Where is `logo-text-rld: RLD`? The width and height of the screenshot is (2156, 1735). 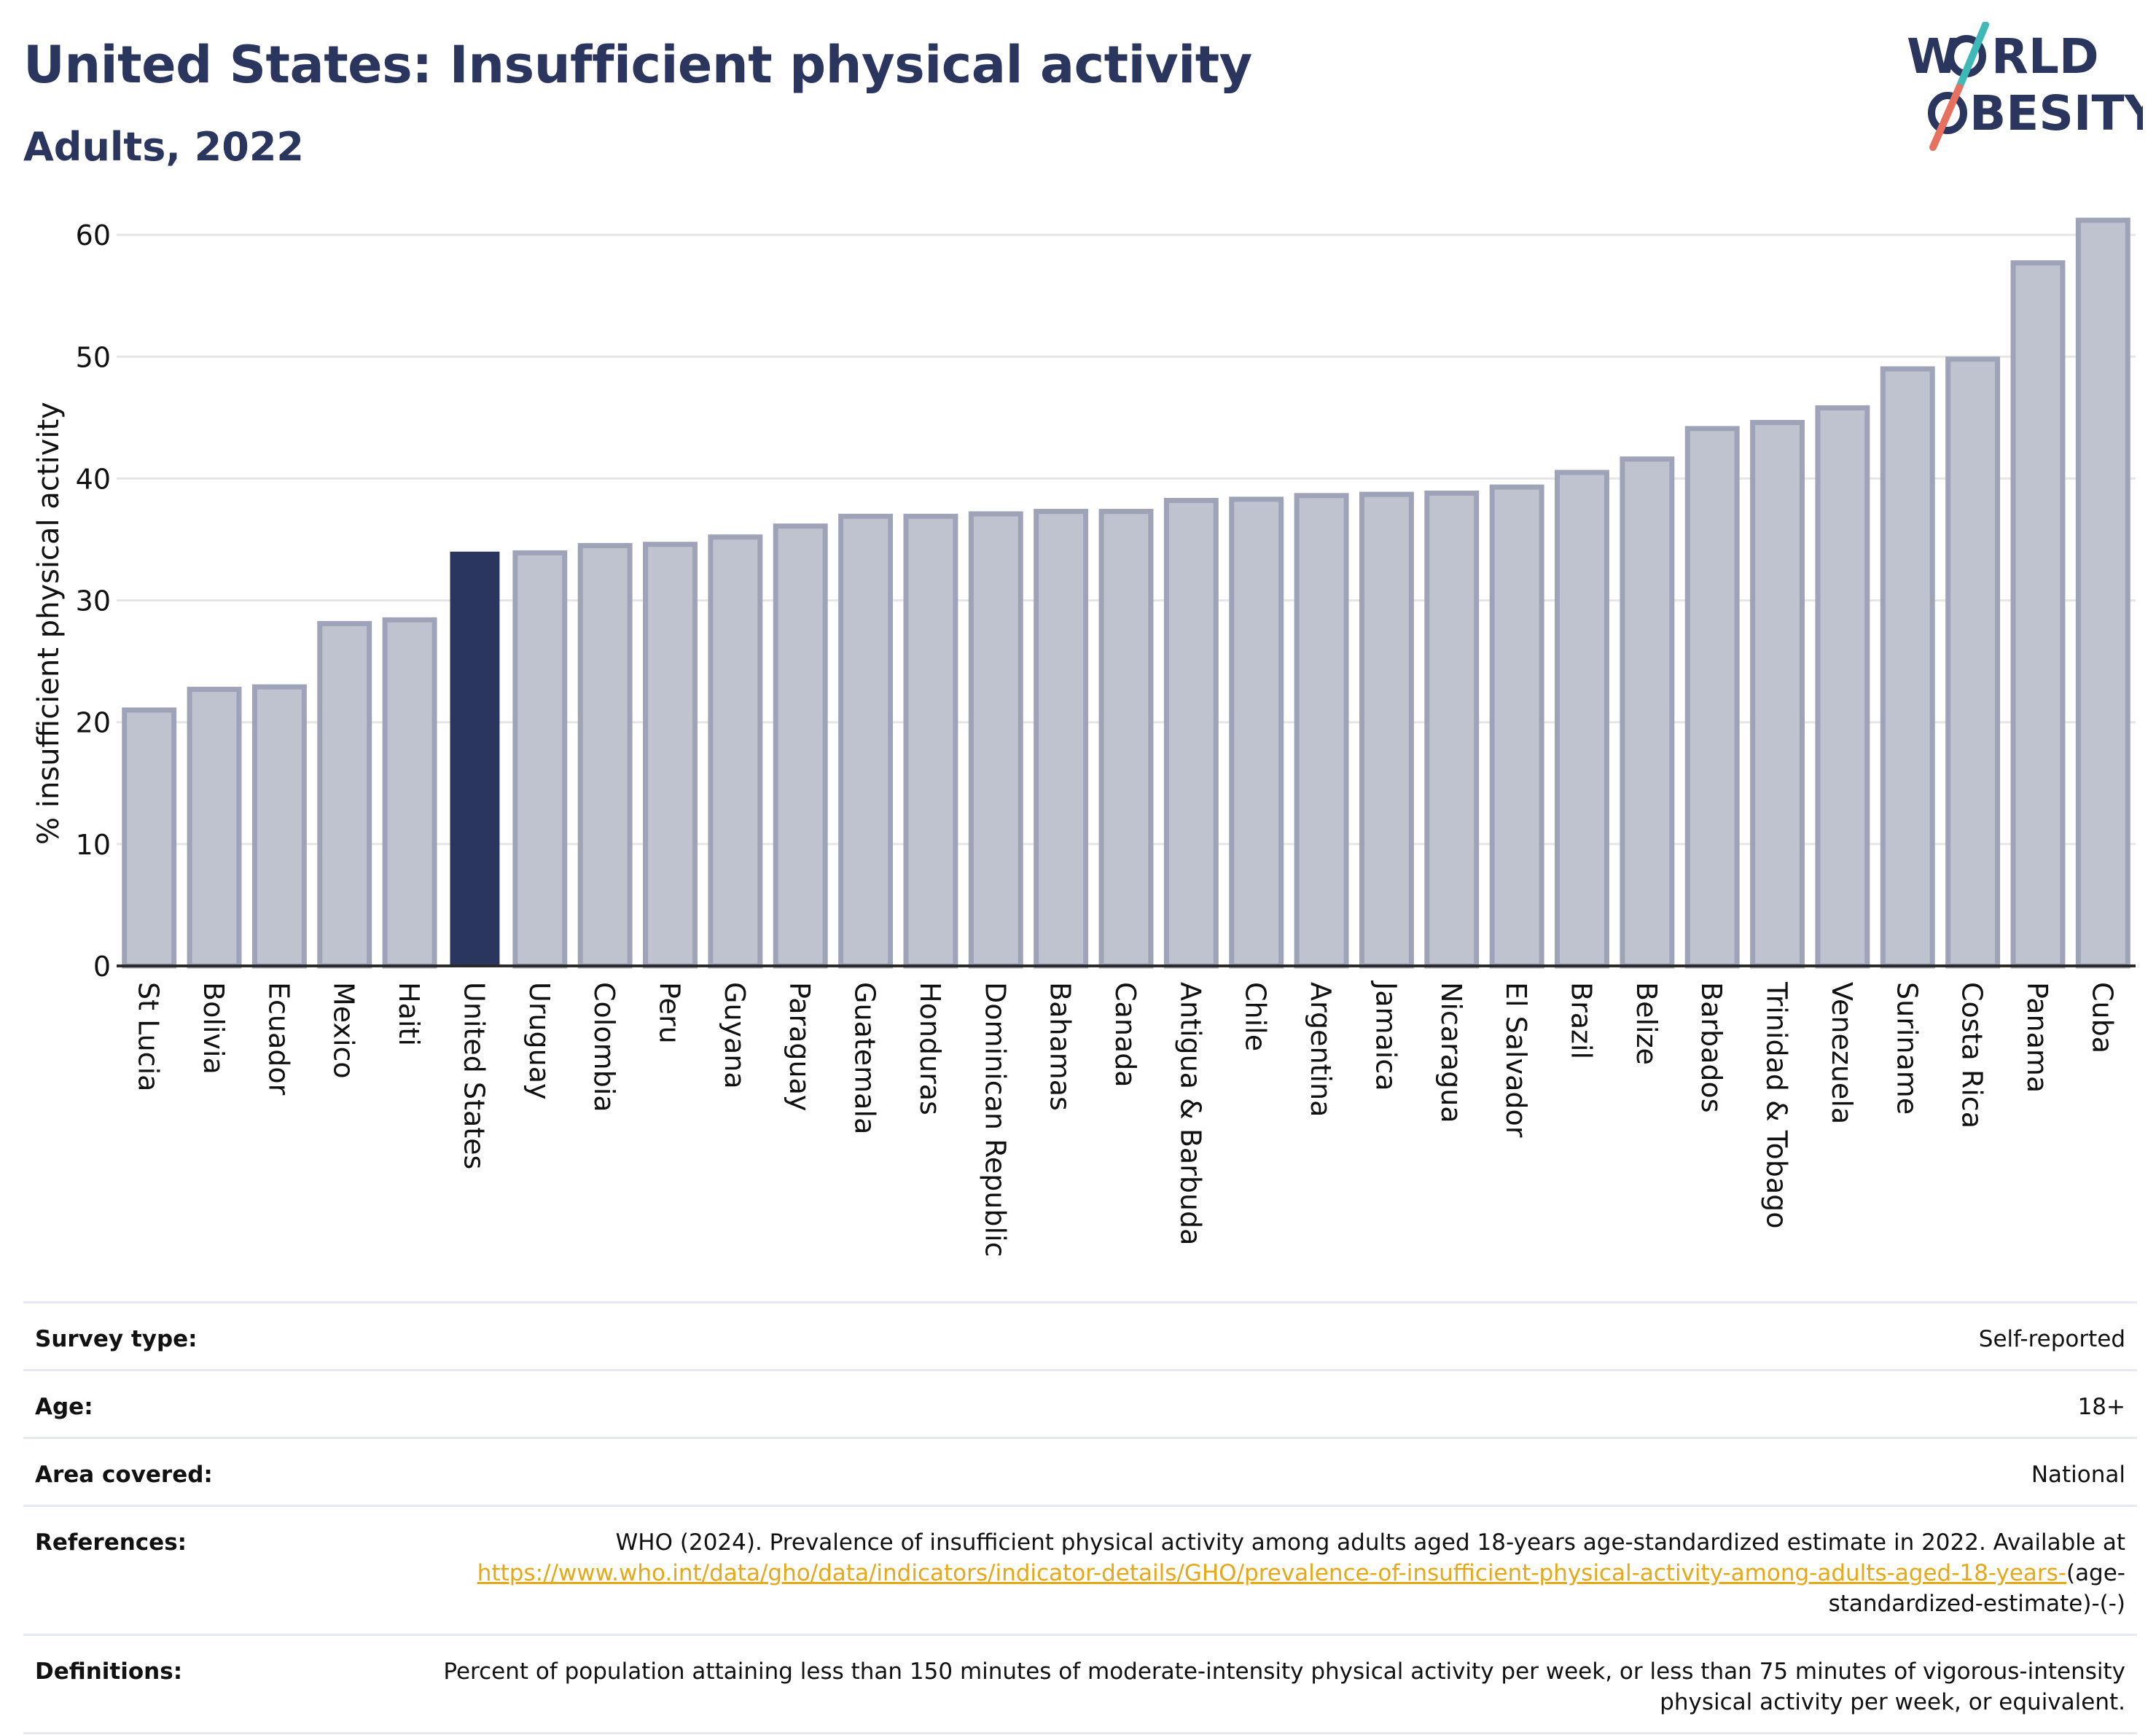 logo-text-rld: RLD is located at coordinates (2045, 56).